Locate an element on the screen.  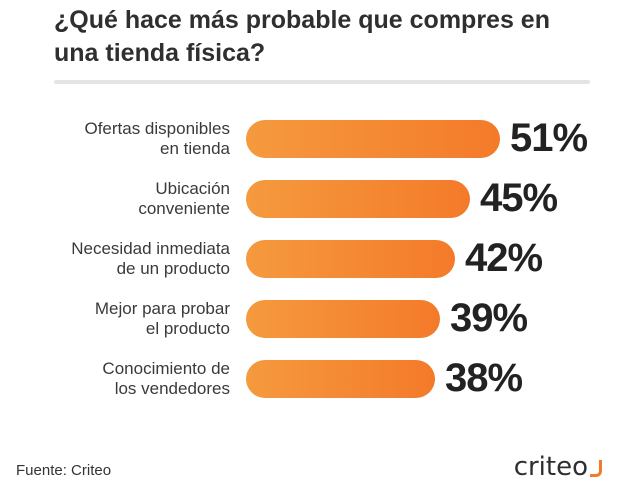
title-divider is located at coordinates (322, 82).